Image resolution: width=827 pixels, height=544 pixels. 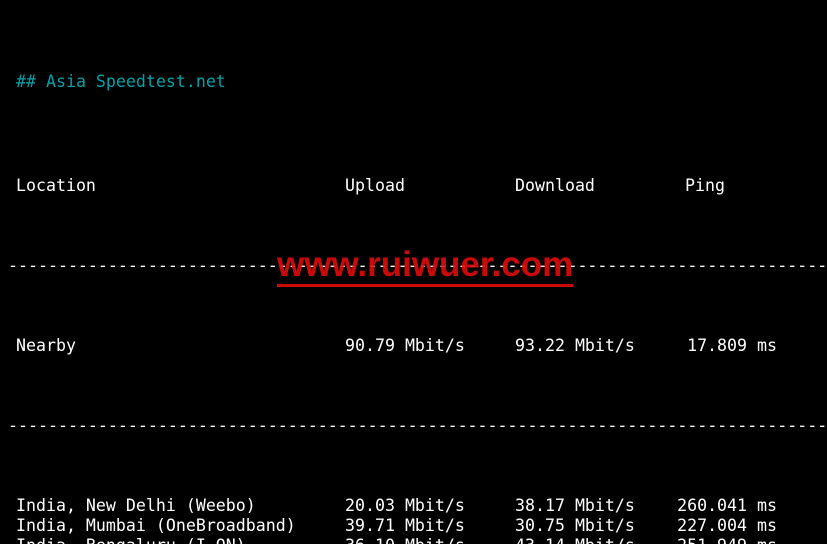 What do you see at coordinates (131, 540) in the screenshot?
I see `cell-location: India, Bengaluru (I-ON)` at bounding box center [131, 540].